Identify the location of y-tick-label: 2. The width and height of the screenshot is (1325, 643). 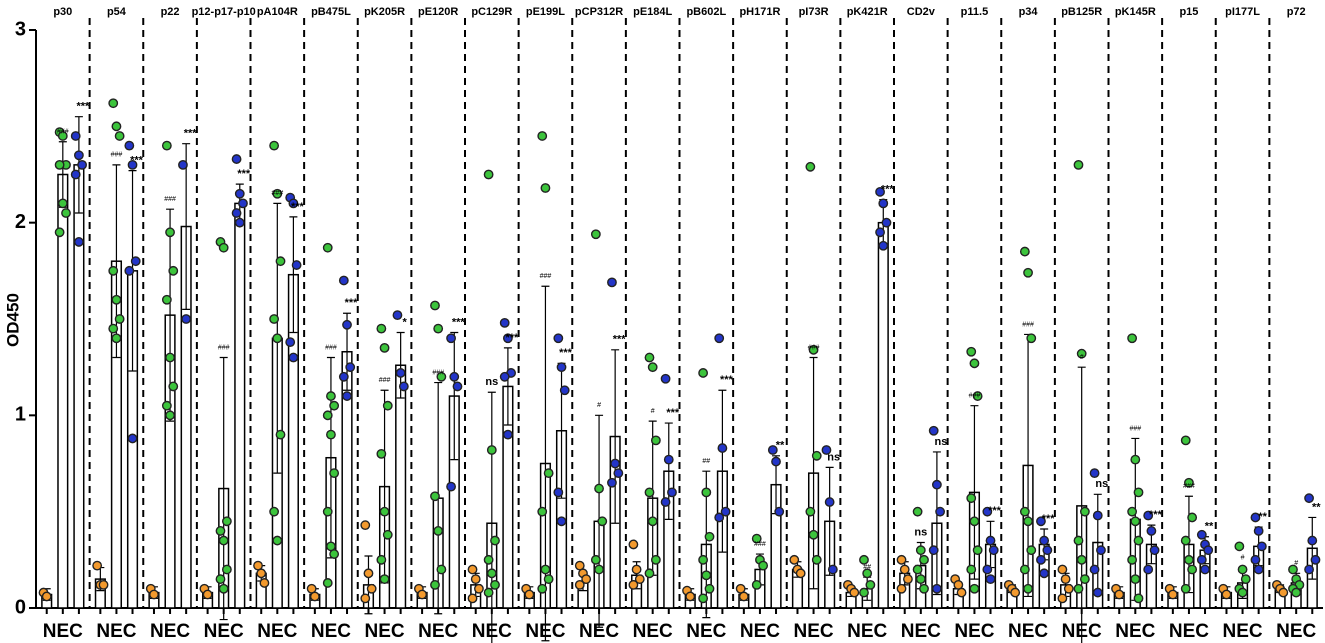
(20, 222).